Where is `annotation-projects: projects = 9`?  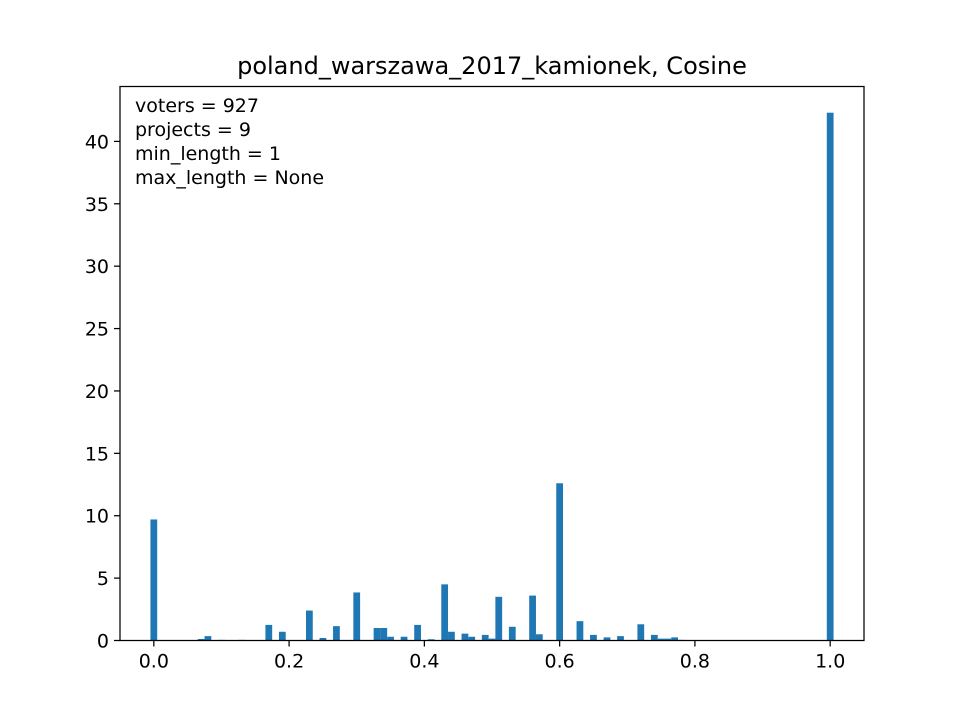
annotation-projects: projects = 9 is located at coordinates (193, 130).